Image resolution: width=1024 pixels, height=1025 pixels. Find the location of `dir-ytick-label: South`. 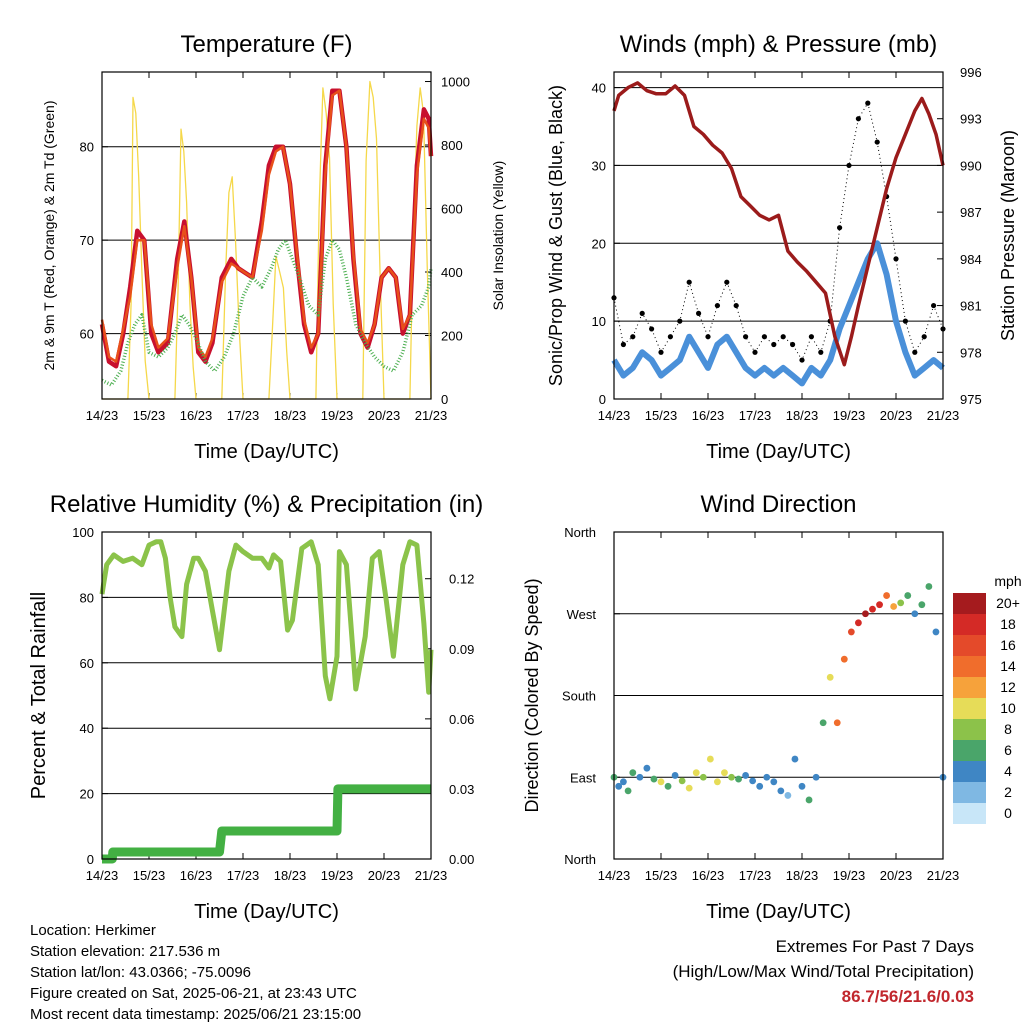

dir-ytick-label: South is located at coordinates (579, 696).